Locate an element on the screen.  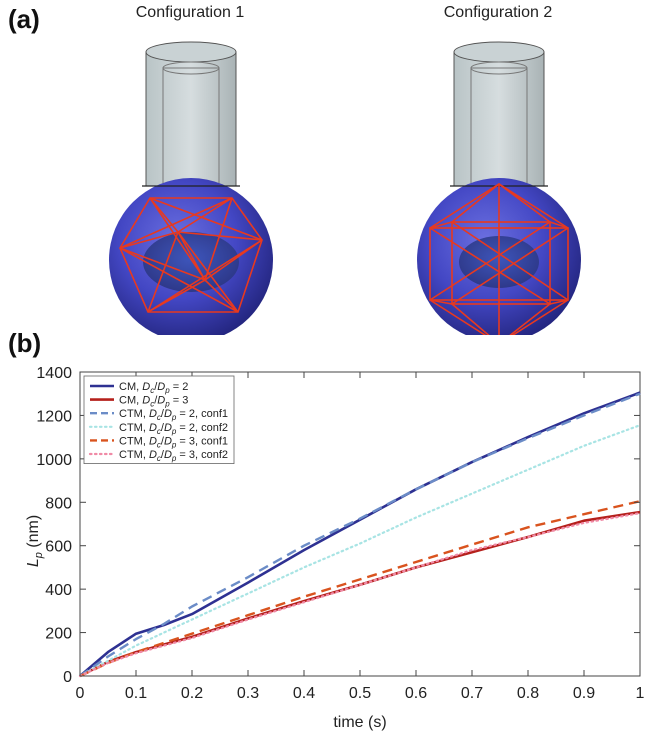
x-tick-label: 0.9 is located at coordinates (584, 693).